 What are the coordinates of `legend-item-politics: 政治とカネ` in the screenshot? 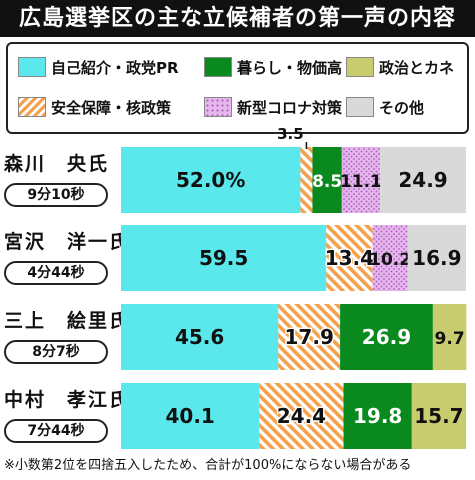 It's located at (400, 67).